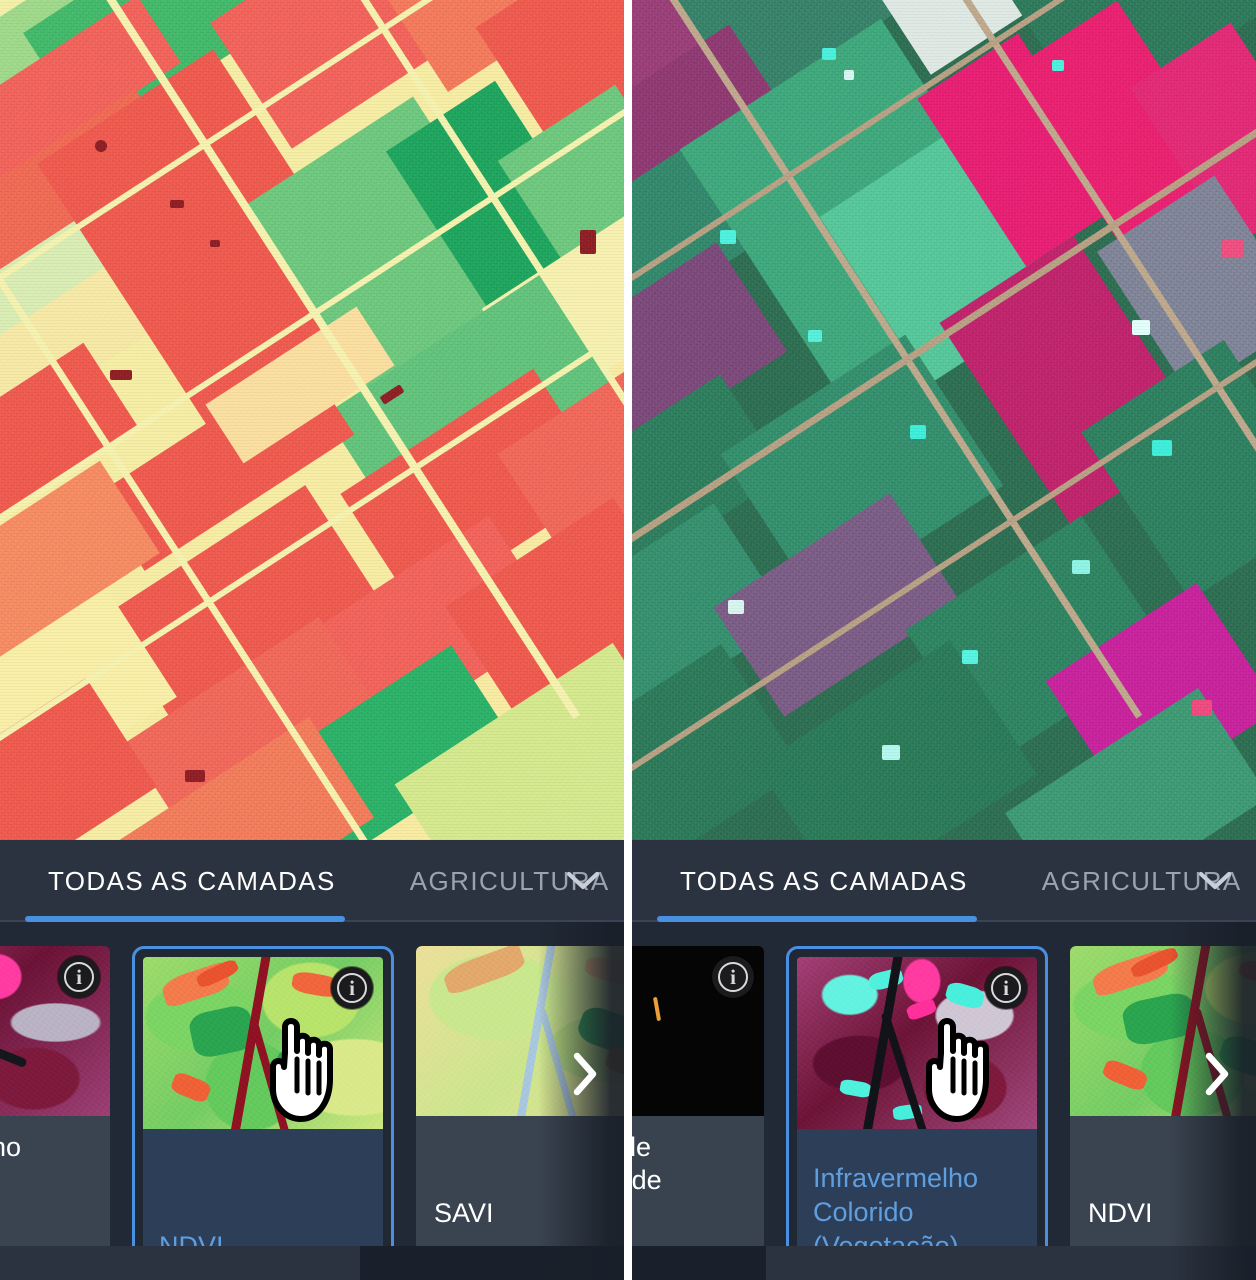  I want to click on layer-tabbar-left: TODAS AS CAMADAS AGRICULTURA, so click(312, 881).